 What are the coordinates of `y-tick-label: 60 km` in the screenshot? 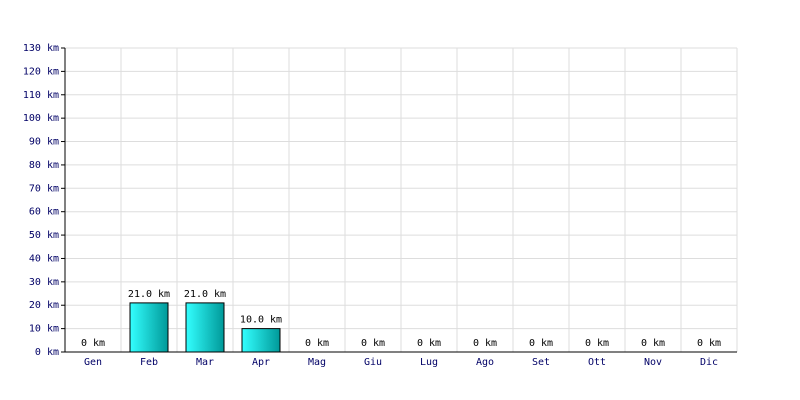 It's located at (44, 212).